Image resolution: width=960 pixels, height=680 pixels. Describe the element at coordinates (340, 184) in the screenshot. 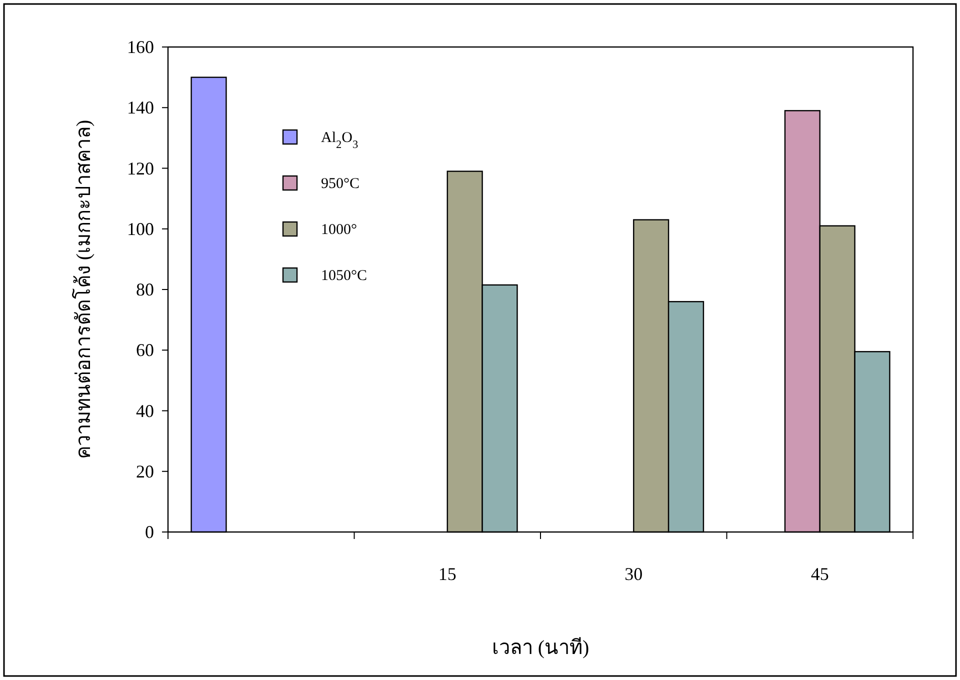

I see `legend-label: 950°C` at that location.